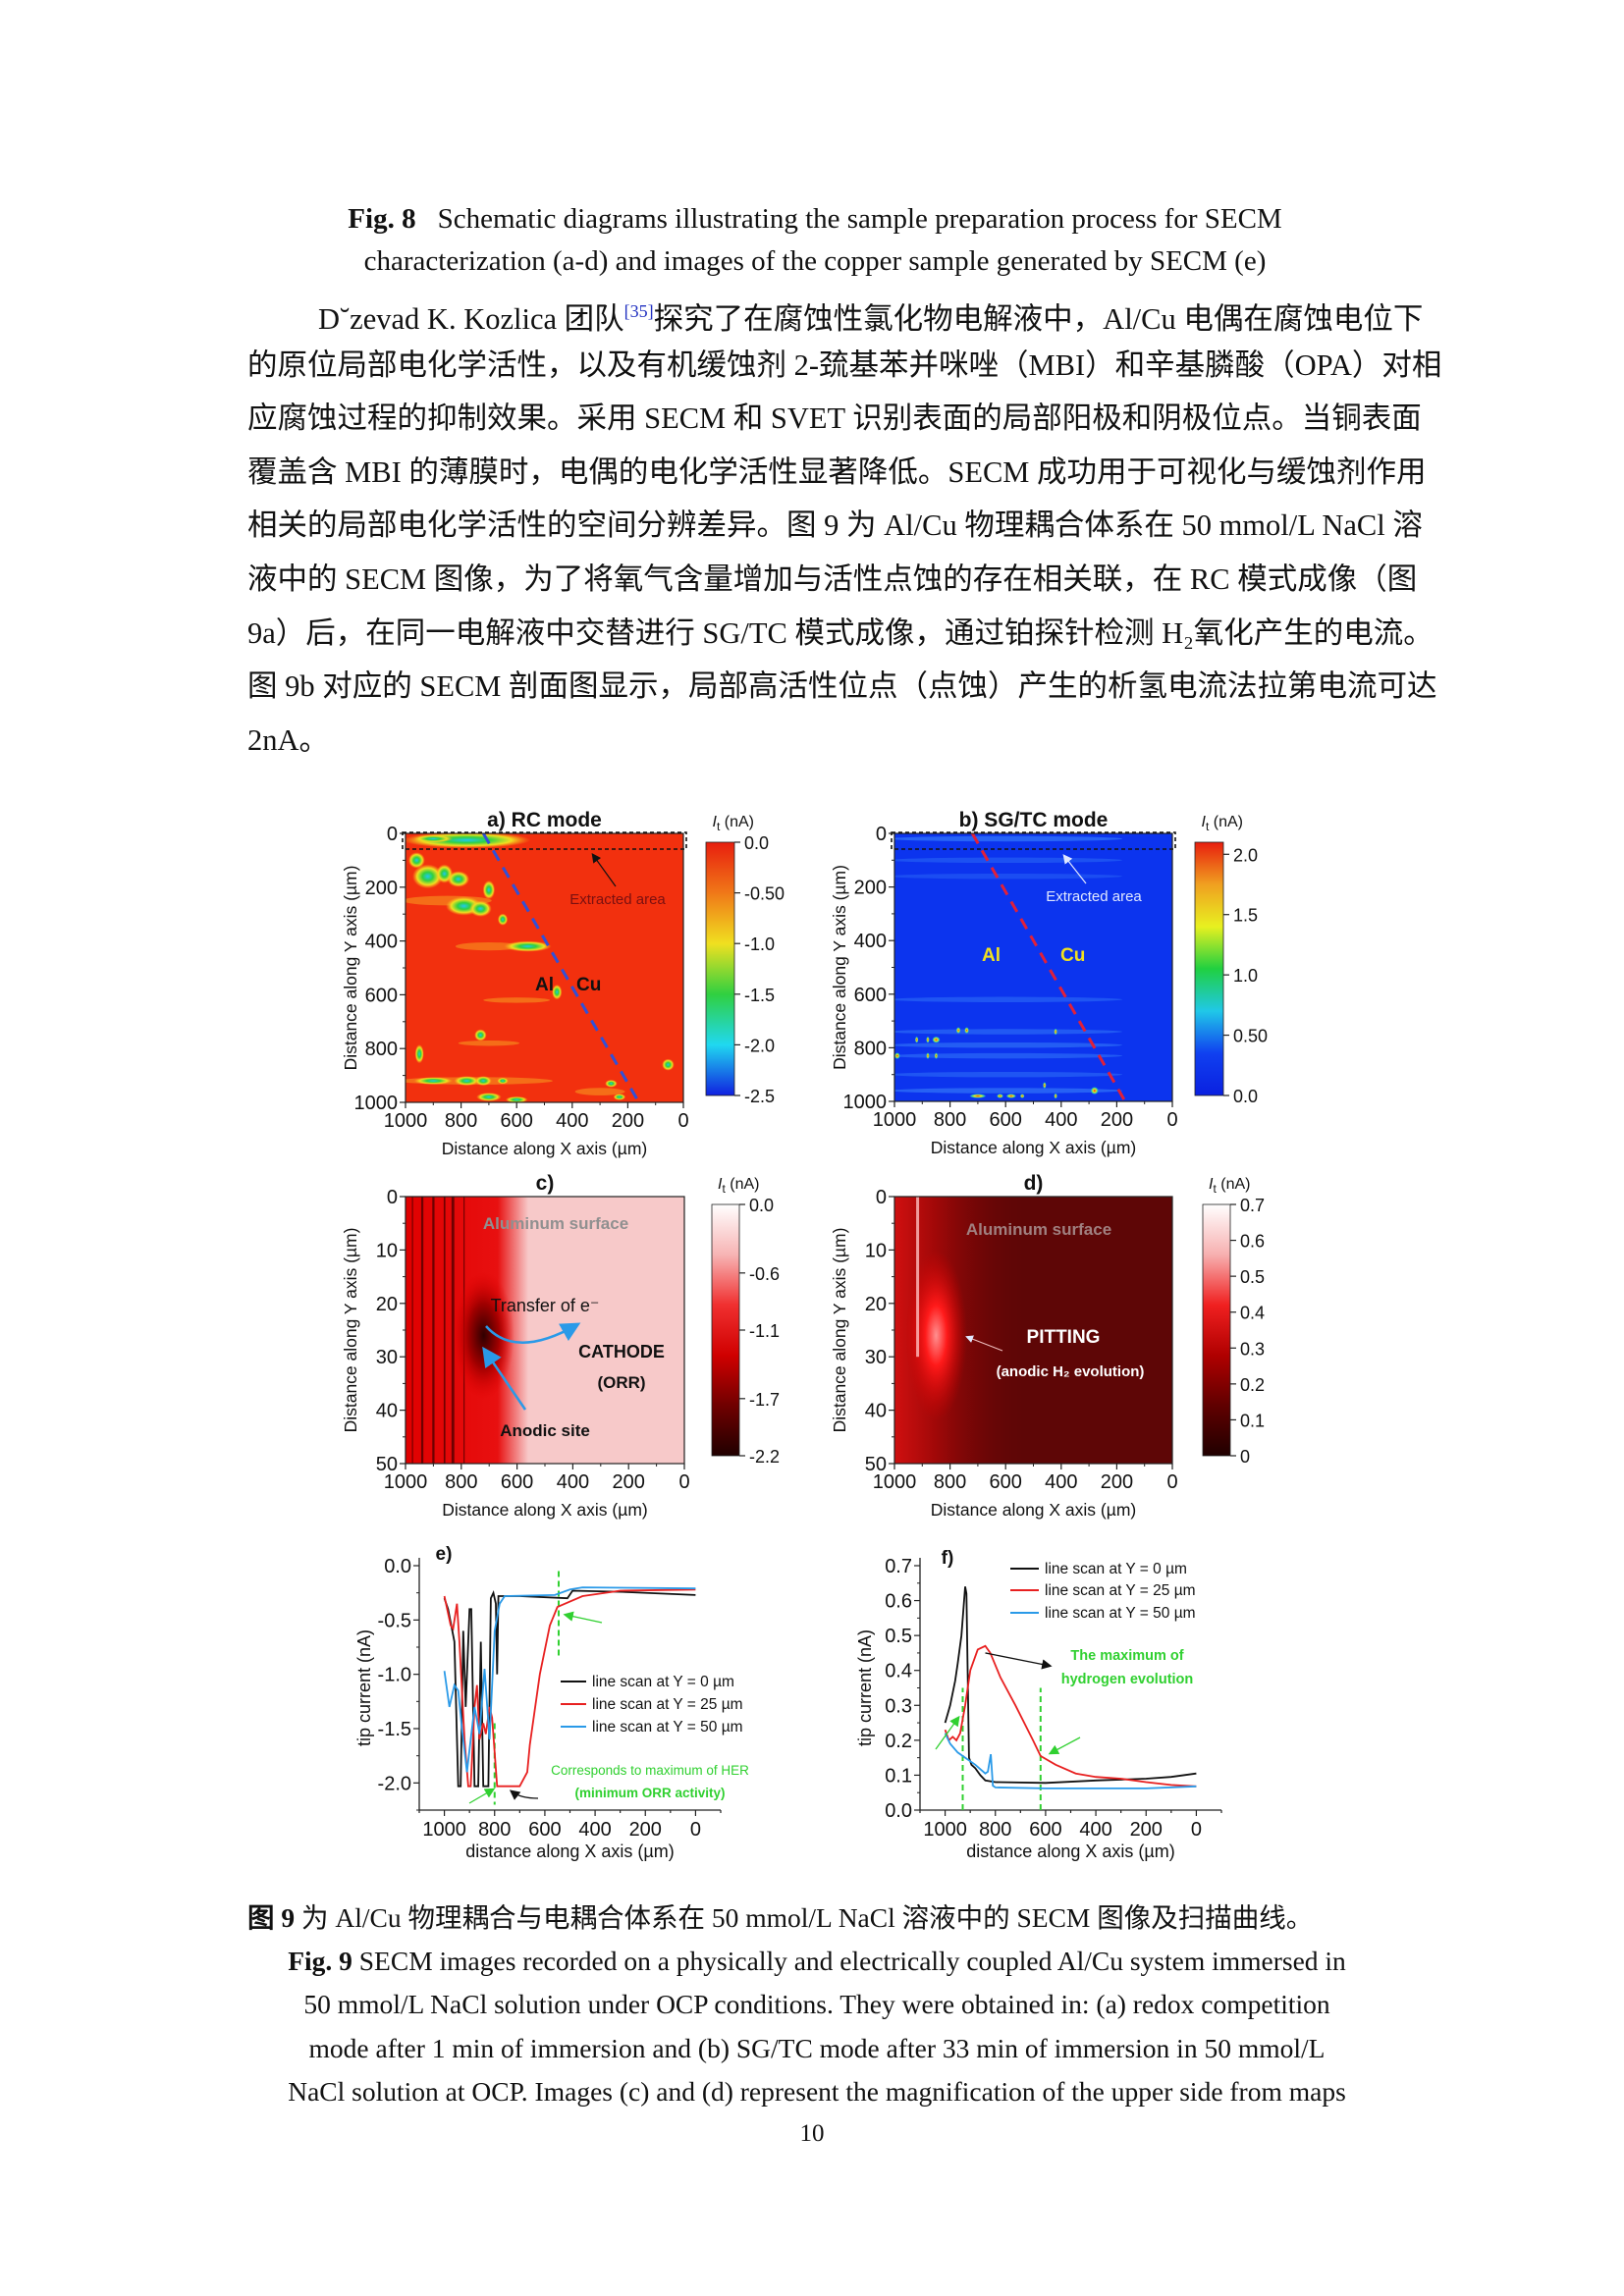 The width and height of the screenshot is (1624, 2296). Describe the element at coordinates (720, 969) in the screenshot. I see `colorbar` at that location.